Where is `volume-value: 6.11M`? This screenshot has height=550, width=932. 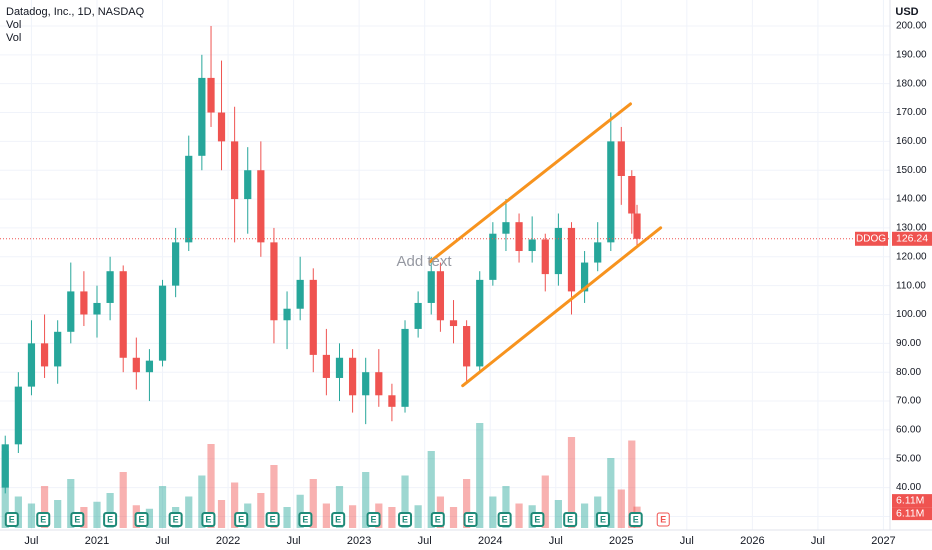 volume-value: 6.11M is located at coordinates (910, 513).